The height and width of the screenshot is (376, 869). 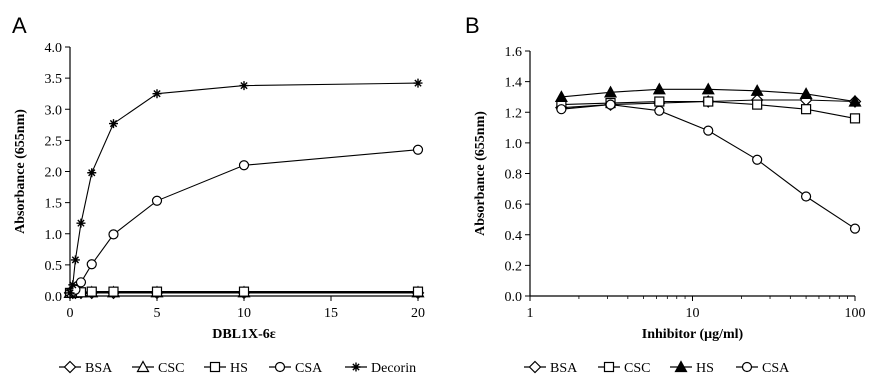 What do you see at coordinates (530, 313) in the screenshot?
I see `panel-b-x-tick-label: 1` at bounding box center [530, 313].